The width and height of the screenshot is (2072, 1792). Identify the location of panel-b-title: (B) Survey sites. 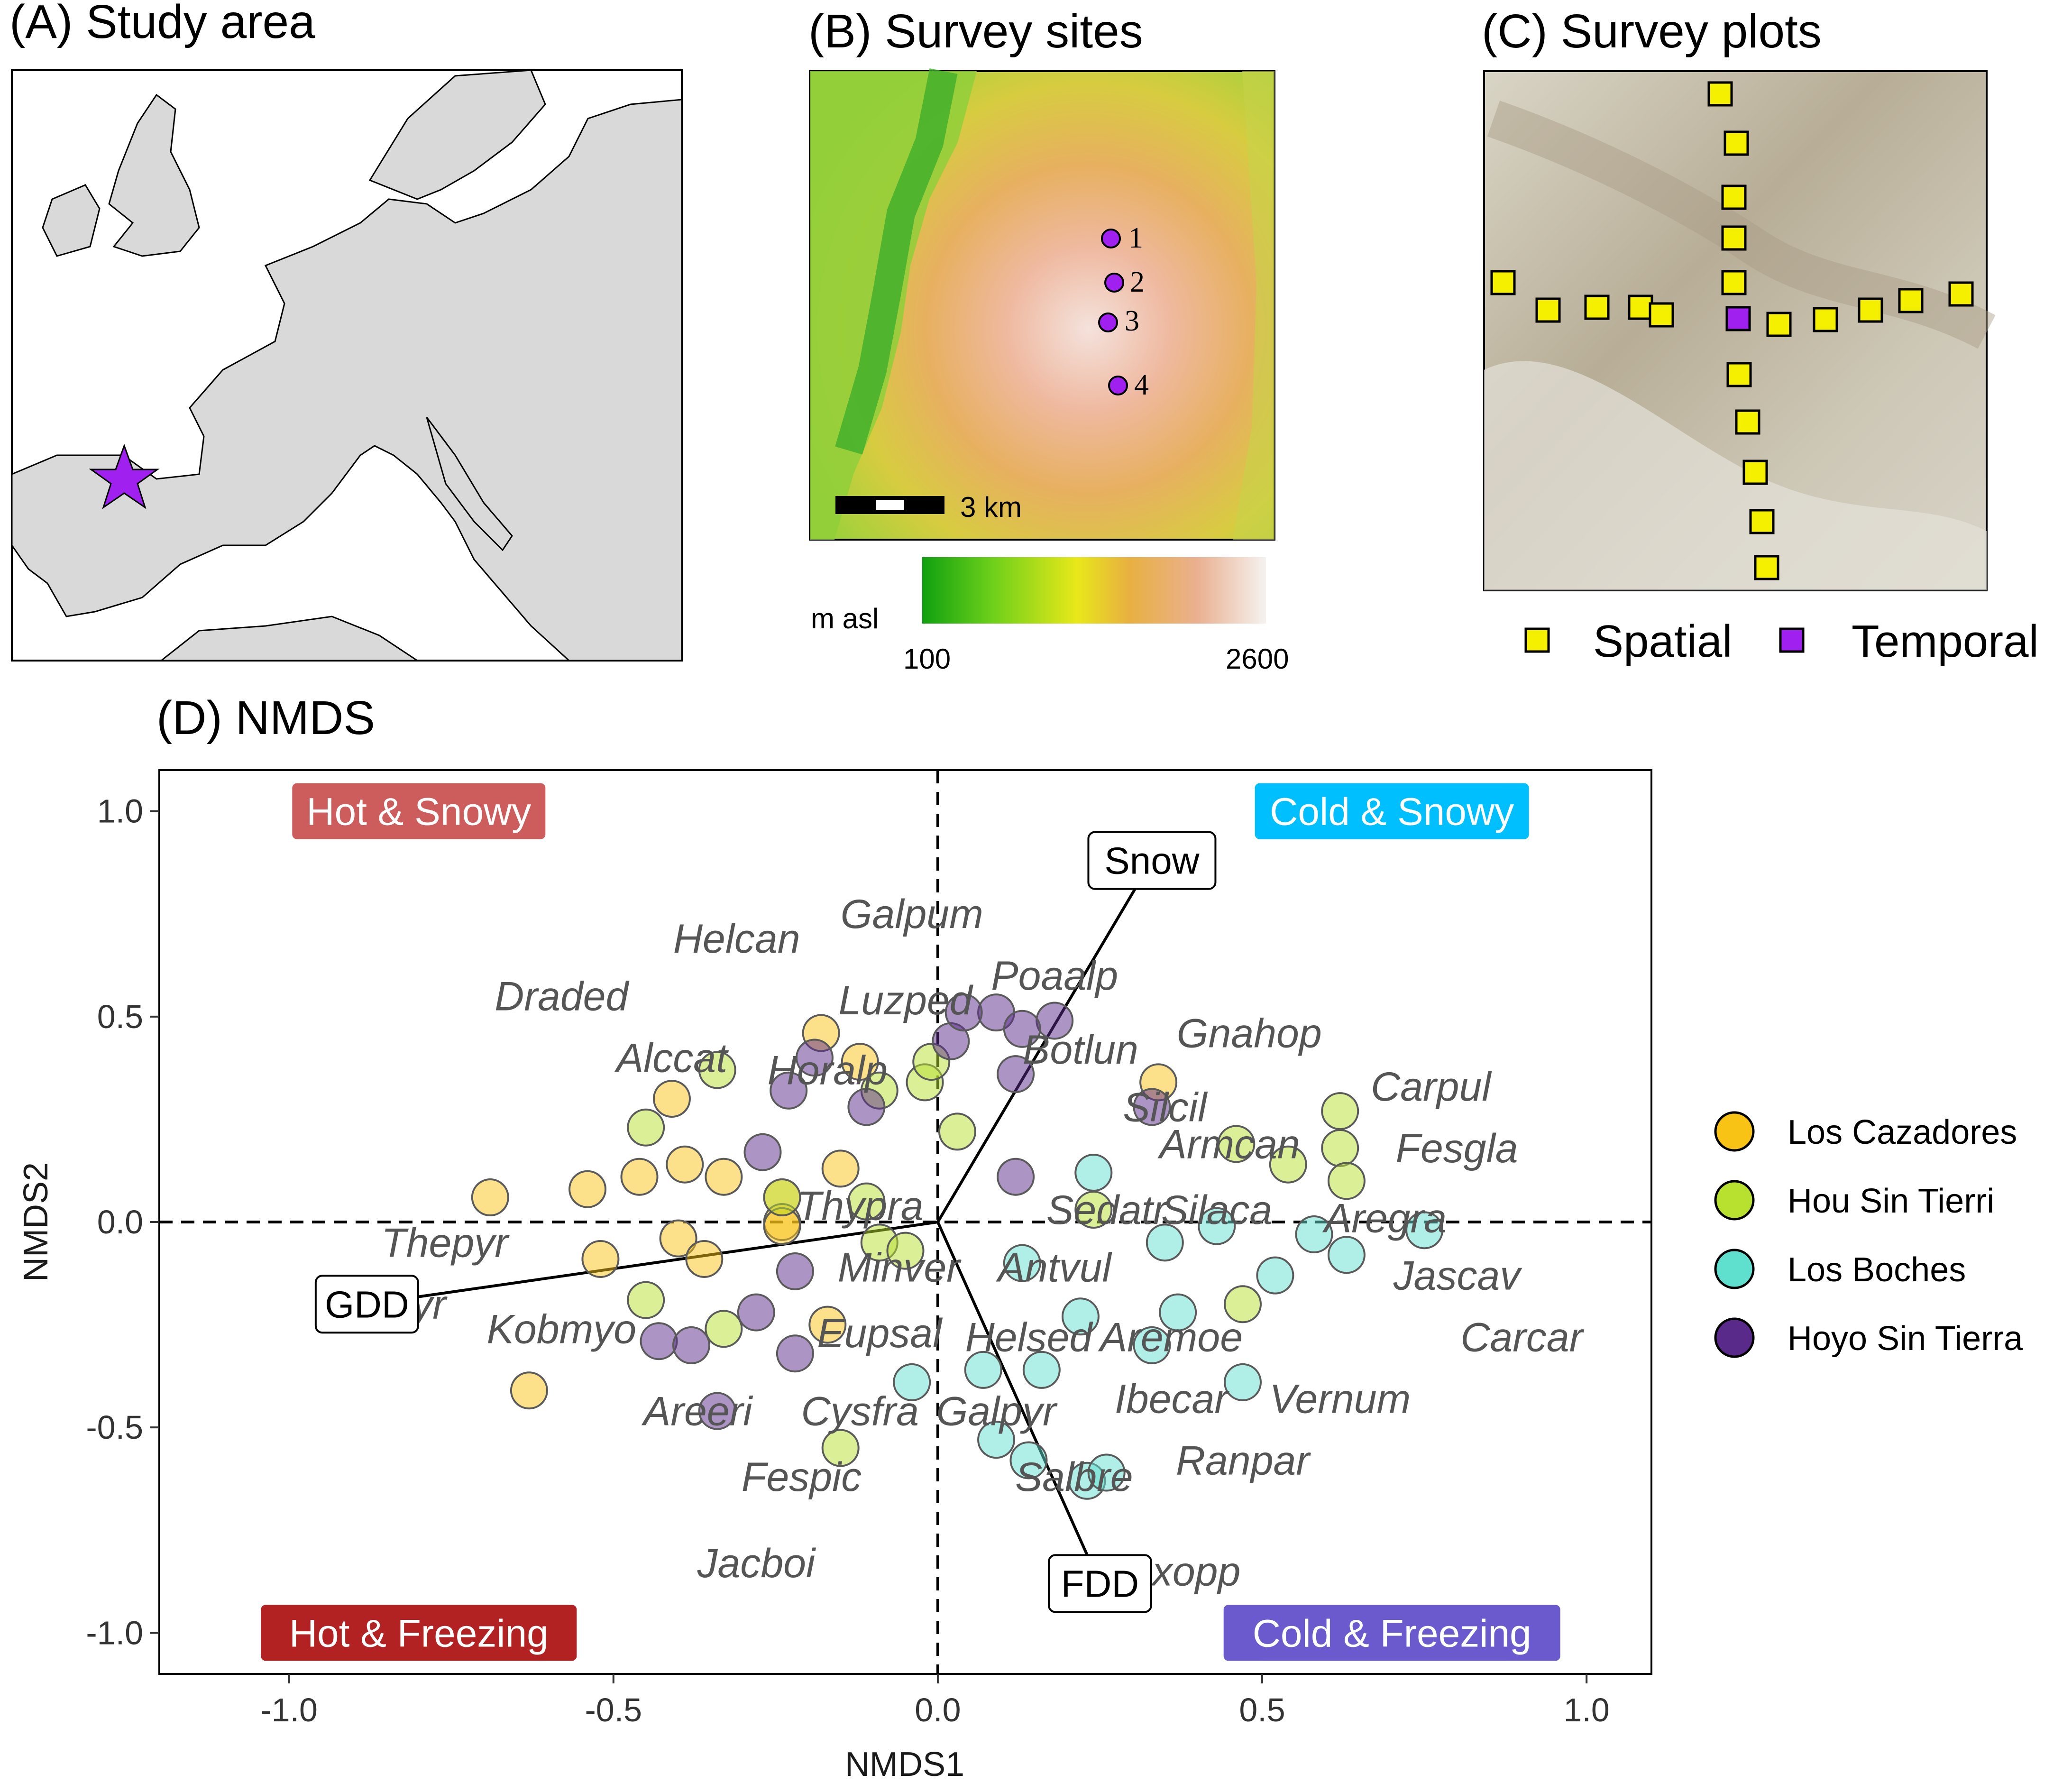
(975, 31).